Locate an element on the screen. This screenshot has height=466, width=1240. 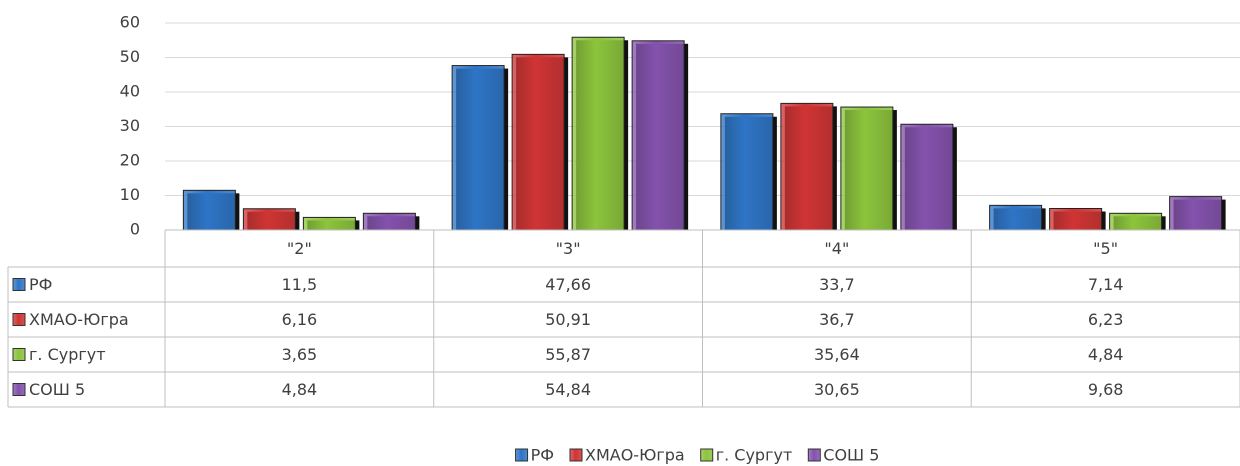
table-row-label: СОШ 5 is located at coordinates (57, 389).